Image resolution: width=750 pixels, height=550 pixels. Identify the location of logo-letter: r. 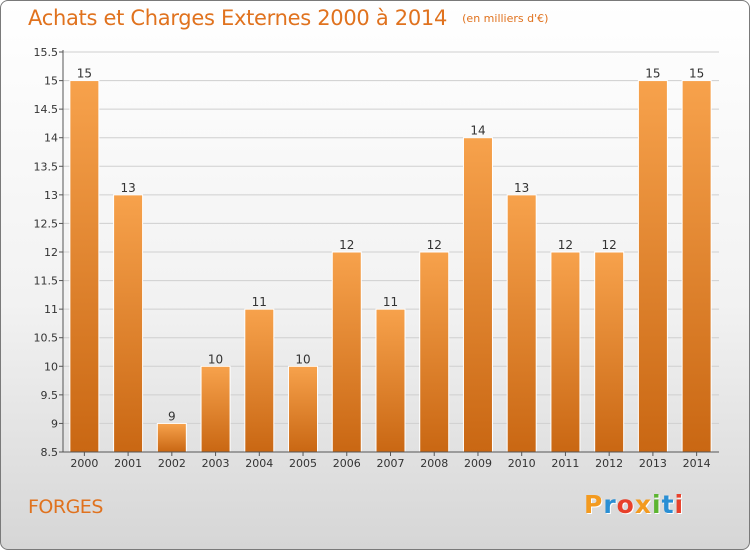
(610, 504).